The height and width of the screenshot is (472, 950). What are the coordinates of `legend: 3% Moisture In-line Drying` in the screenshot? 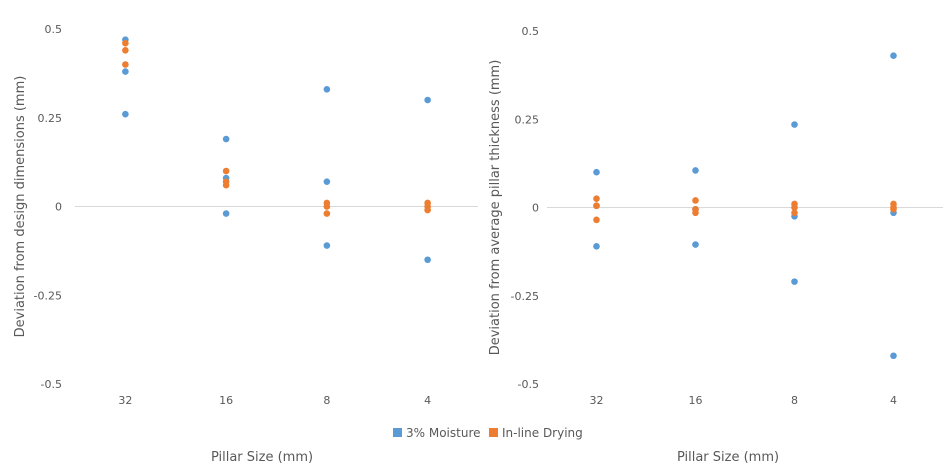 It's located at (488, 433).